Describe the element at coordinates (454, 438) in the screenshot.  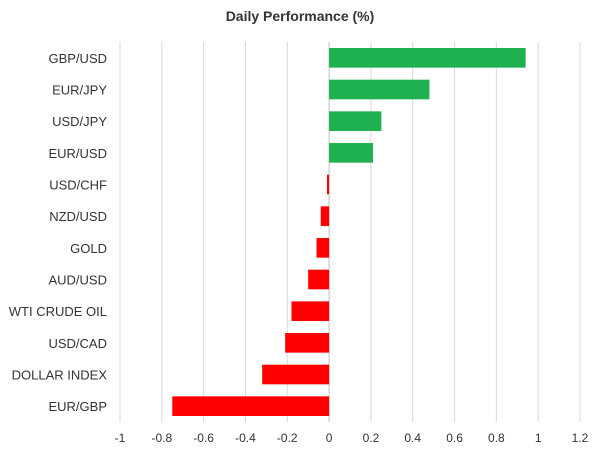
I see `x-tick-label: 0.6` at that location.